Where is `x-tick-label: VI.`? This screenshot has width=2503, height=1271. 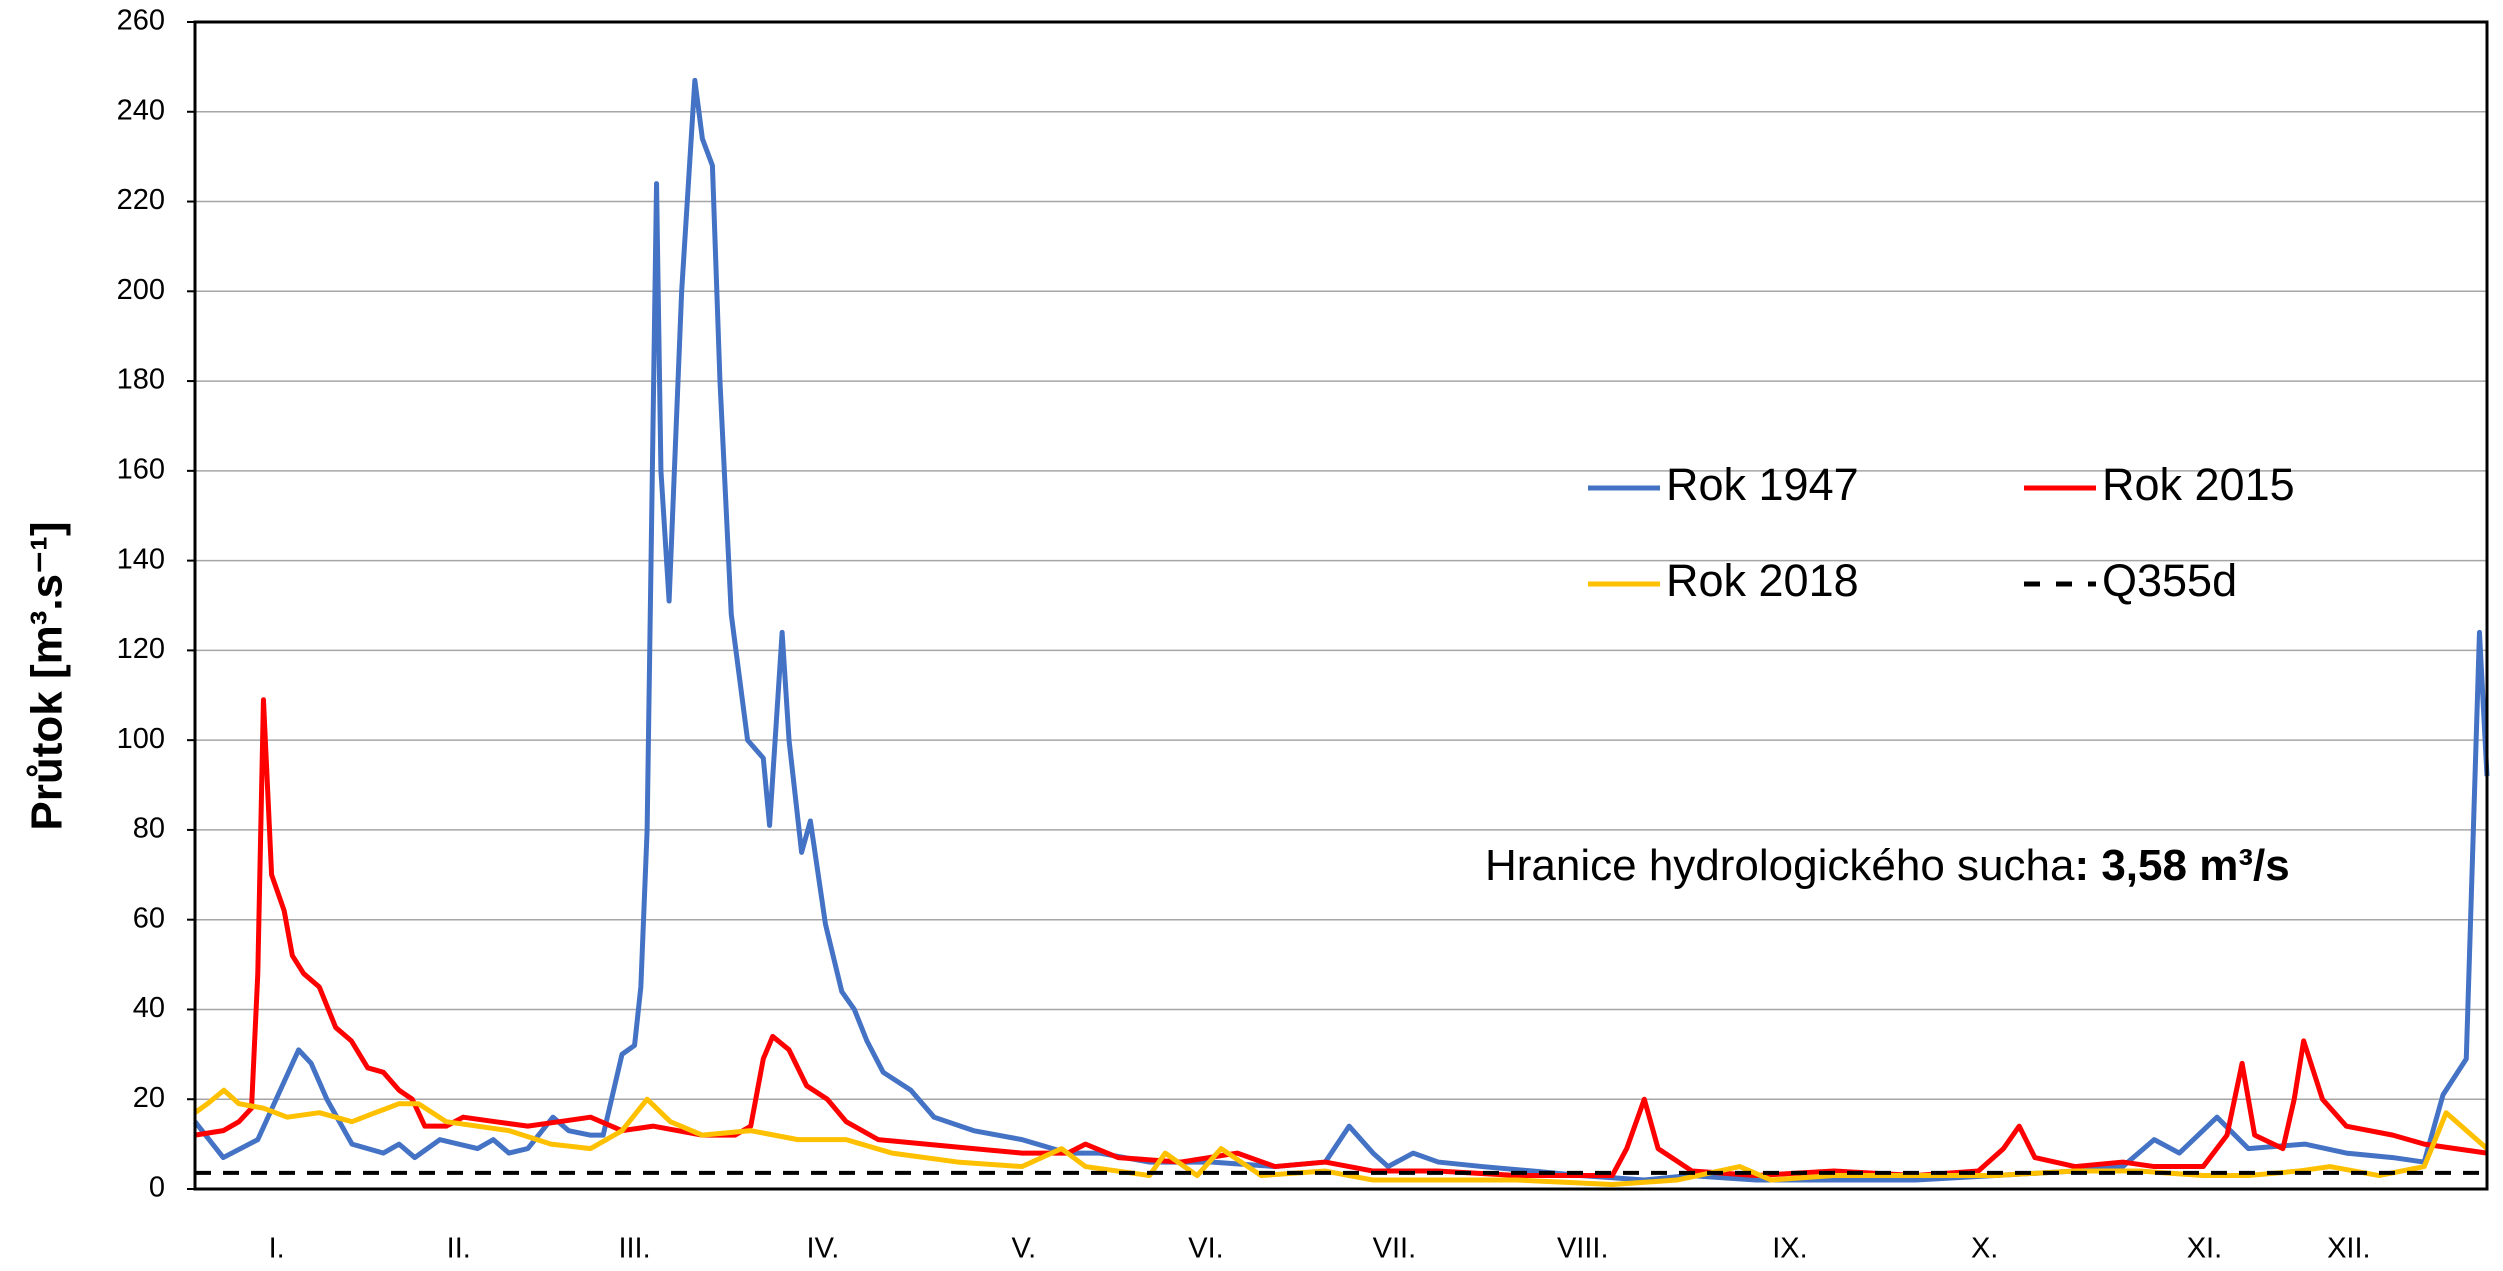
x-tick-label: VI. is located at coordinates (1205, 1249).